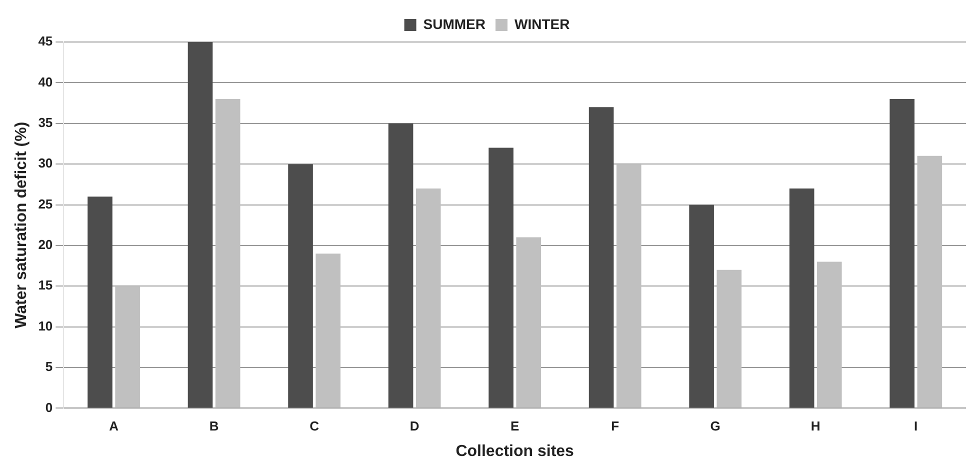  Describe the element at coordinates (815, 426) in the screenshot. I see `x-tick-label: H` at that location.